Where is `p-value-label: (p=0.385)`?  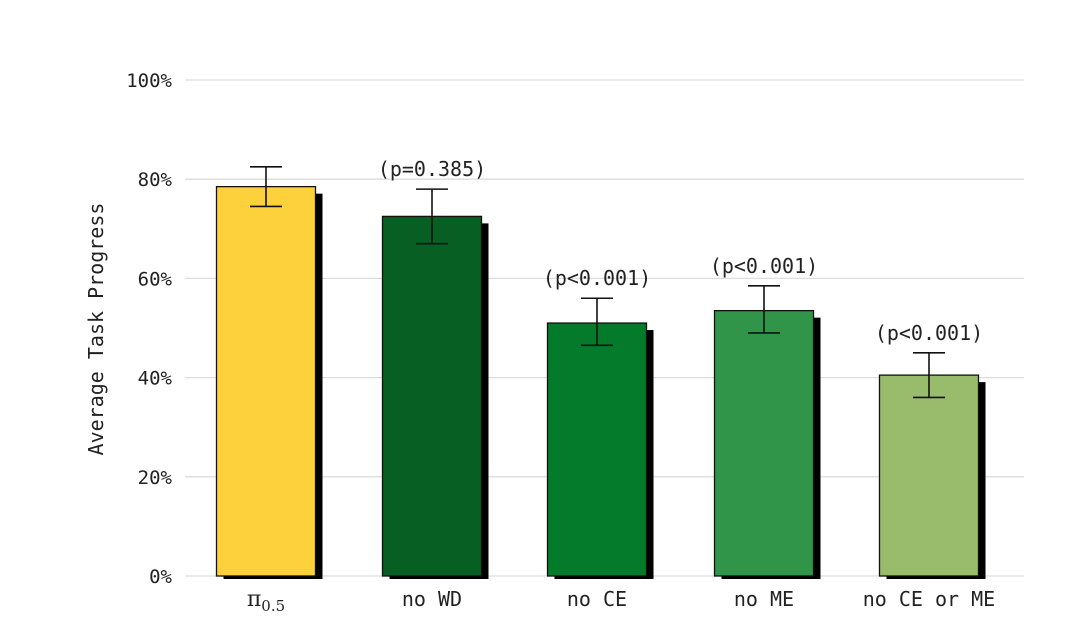 p-value-label: (p=0.385) is located at coordinates (432, 169).